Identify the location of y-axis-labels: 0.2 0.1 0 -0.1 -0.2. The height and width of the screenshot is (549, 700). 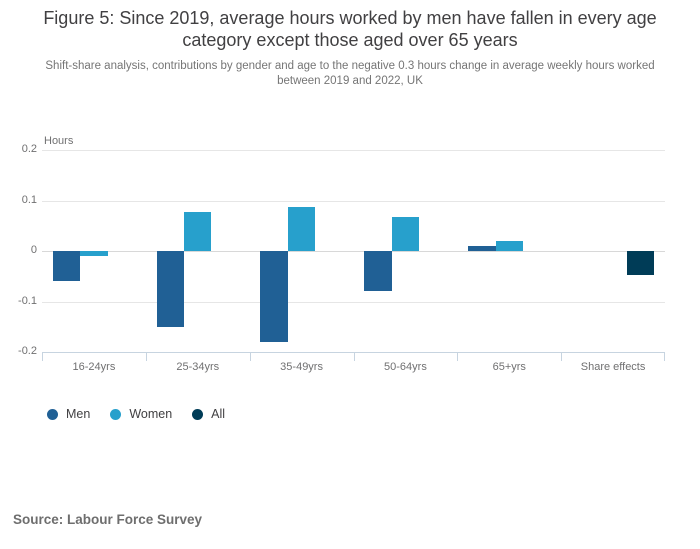
(18, 250).